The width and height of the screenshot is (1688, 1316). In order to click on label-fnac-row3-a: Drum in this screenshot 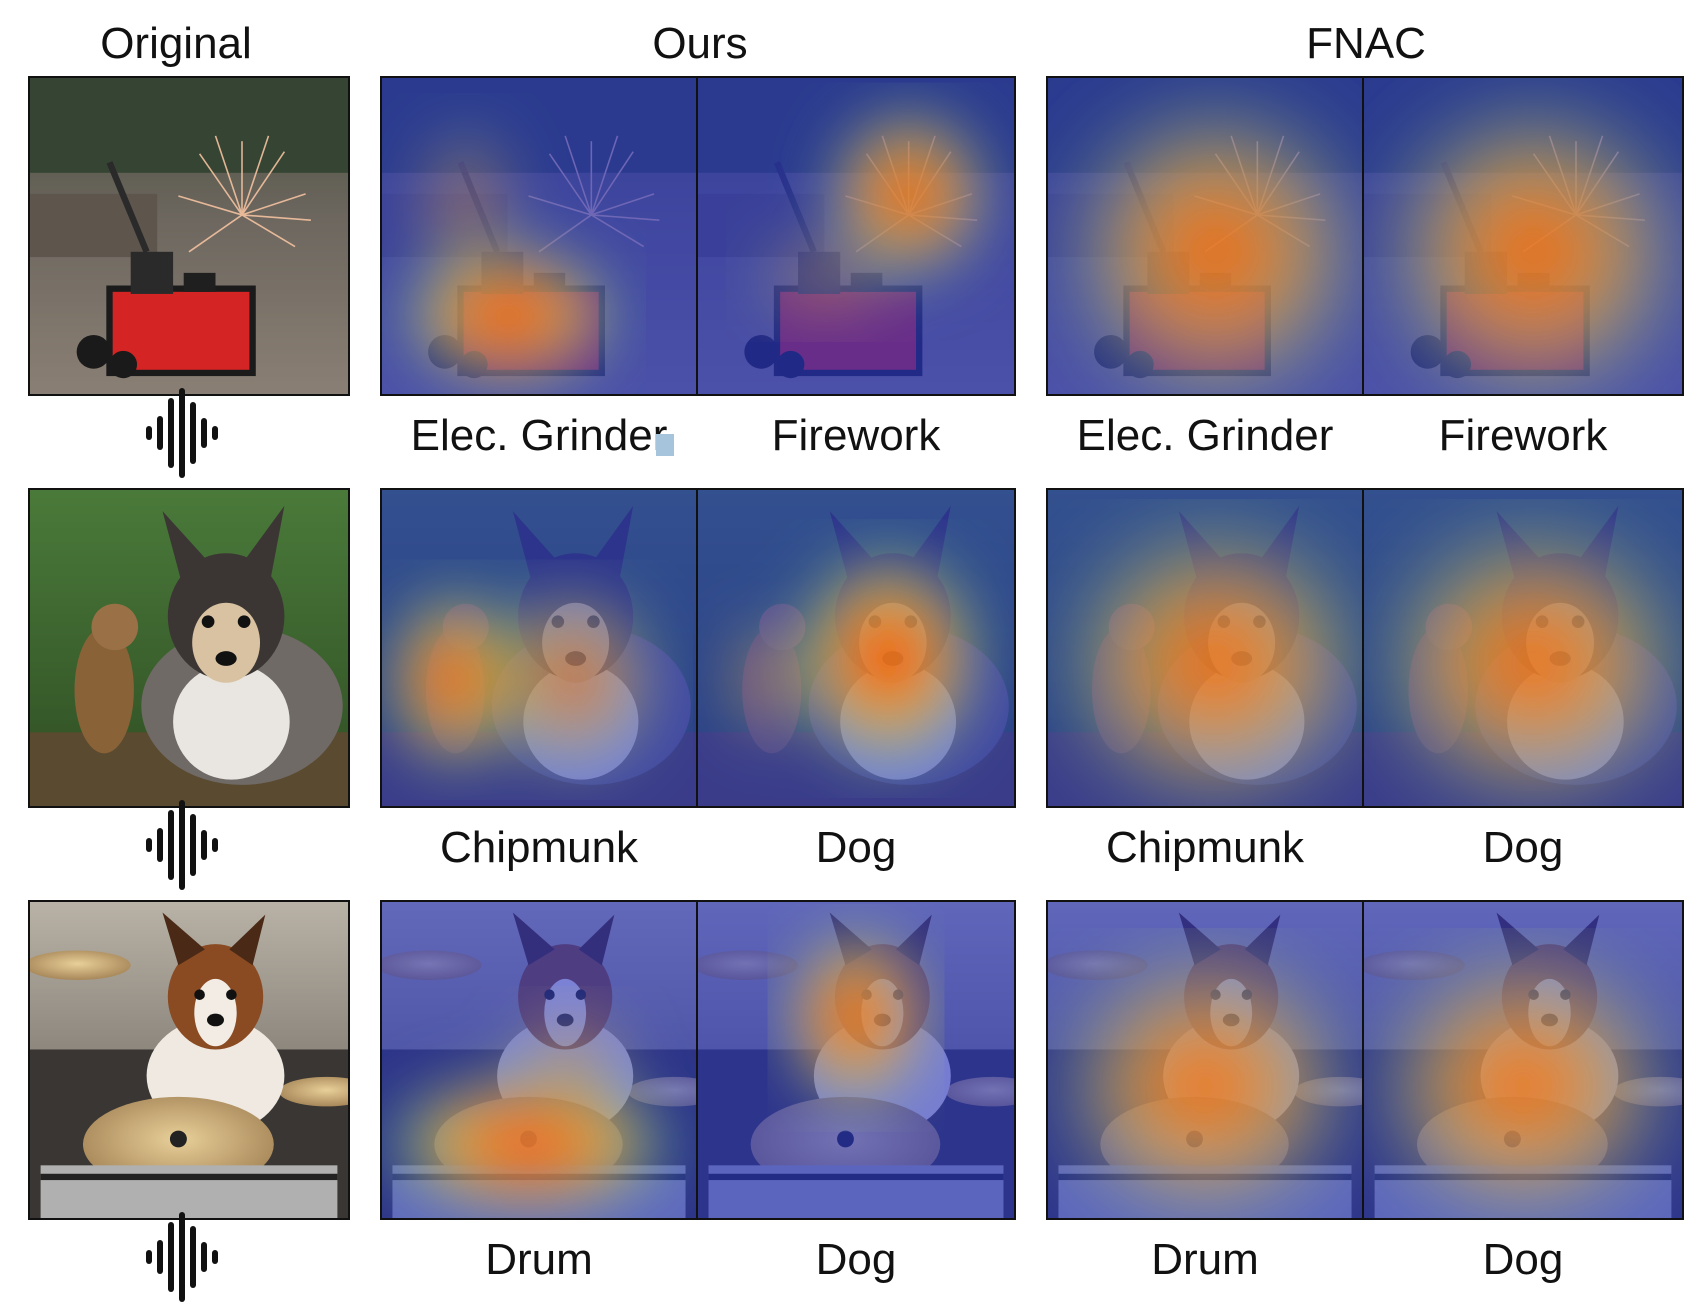, I will do `click(1205, 1259)`.